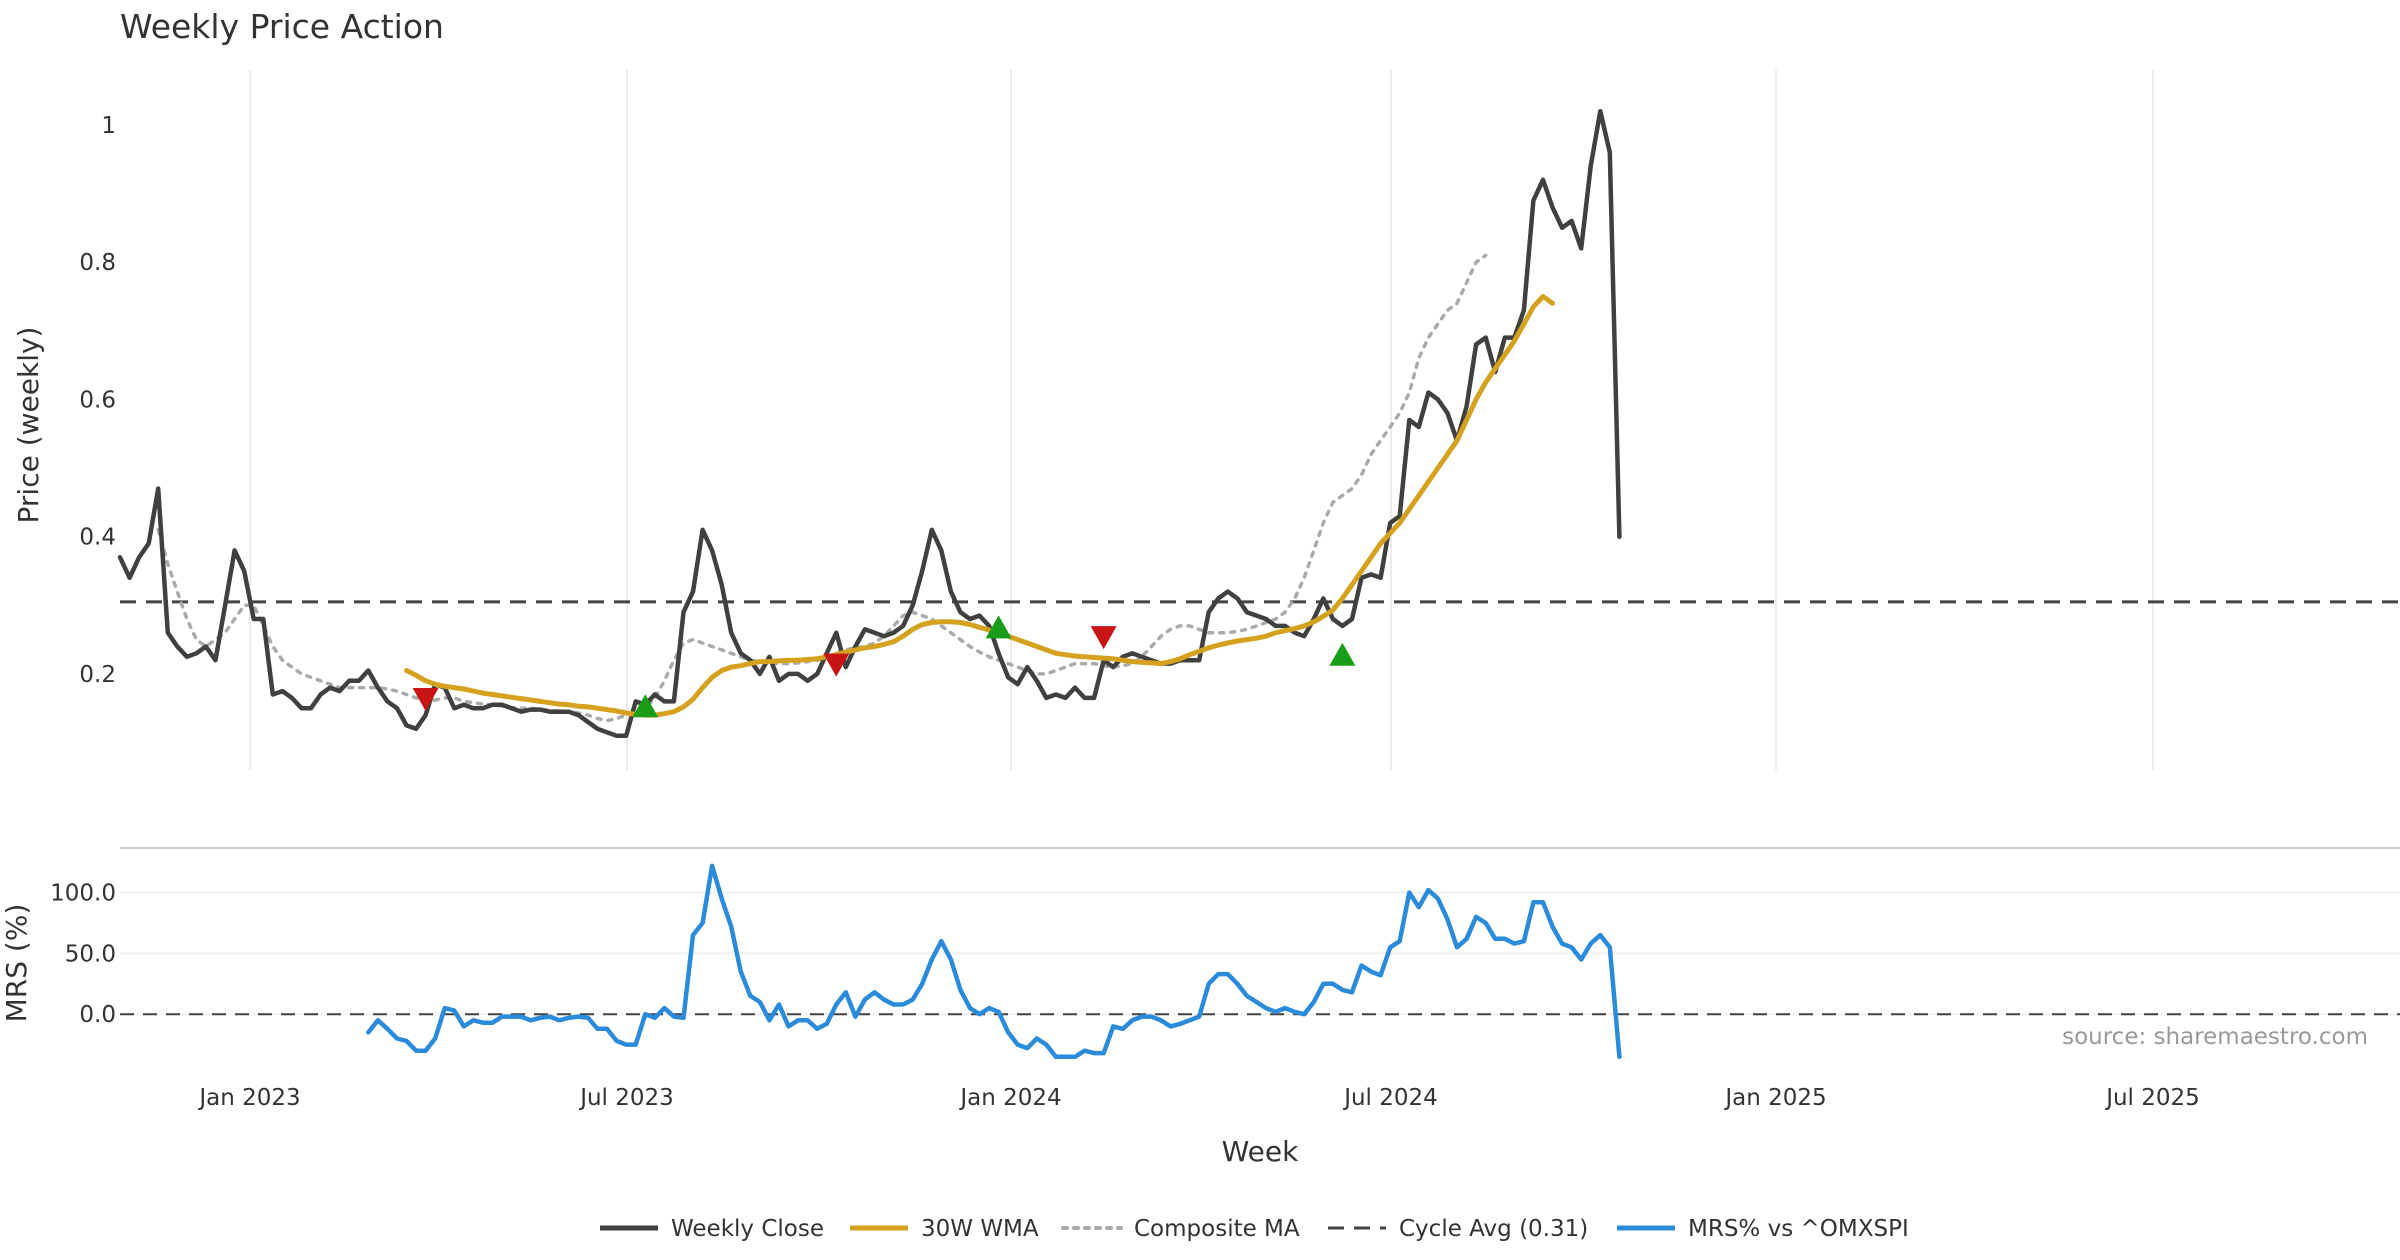  I want to click on price-y-tick-4: 1, so click(108, 126).